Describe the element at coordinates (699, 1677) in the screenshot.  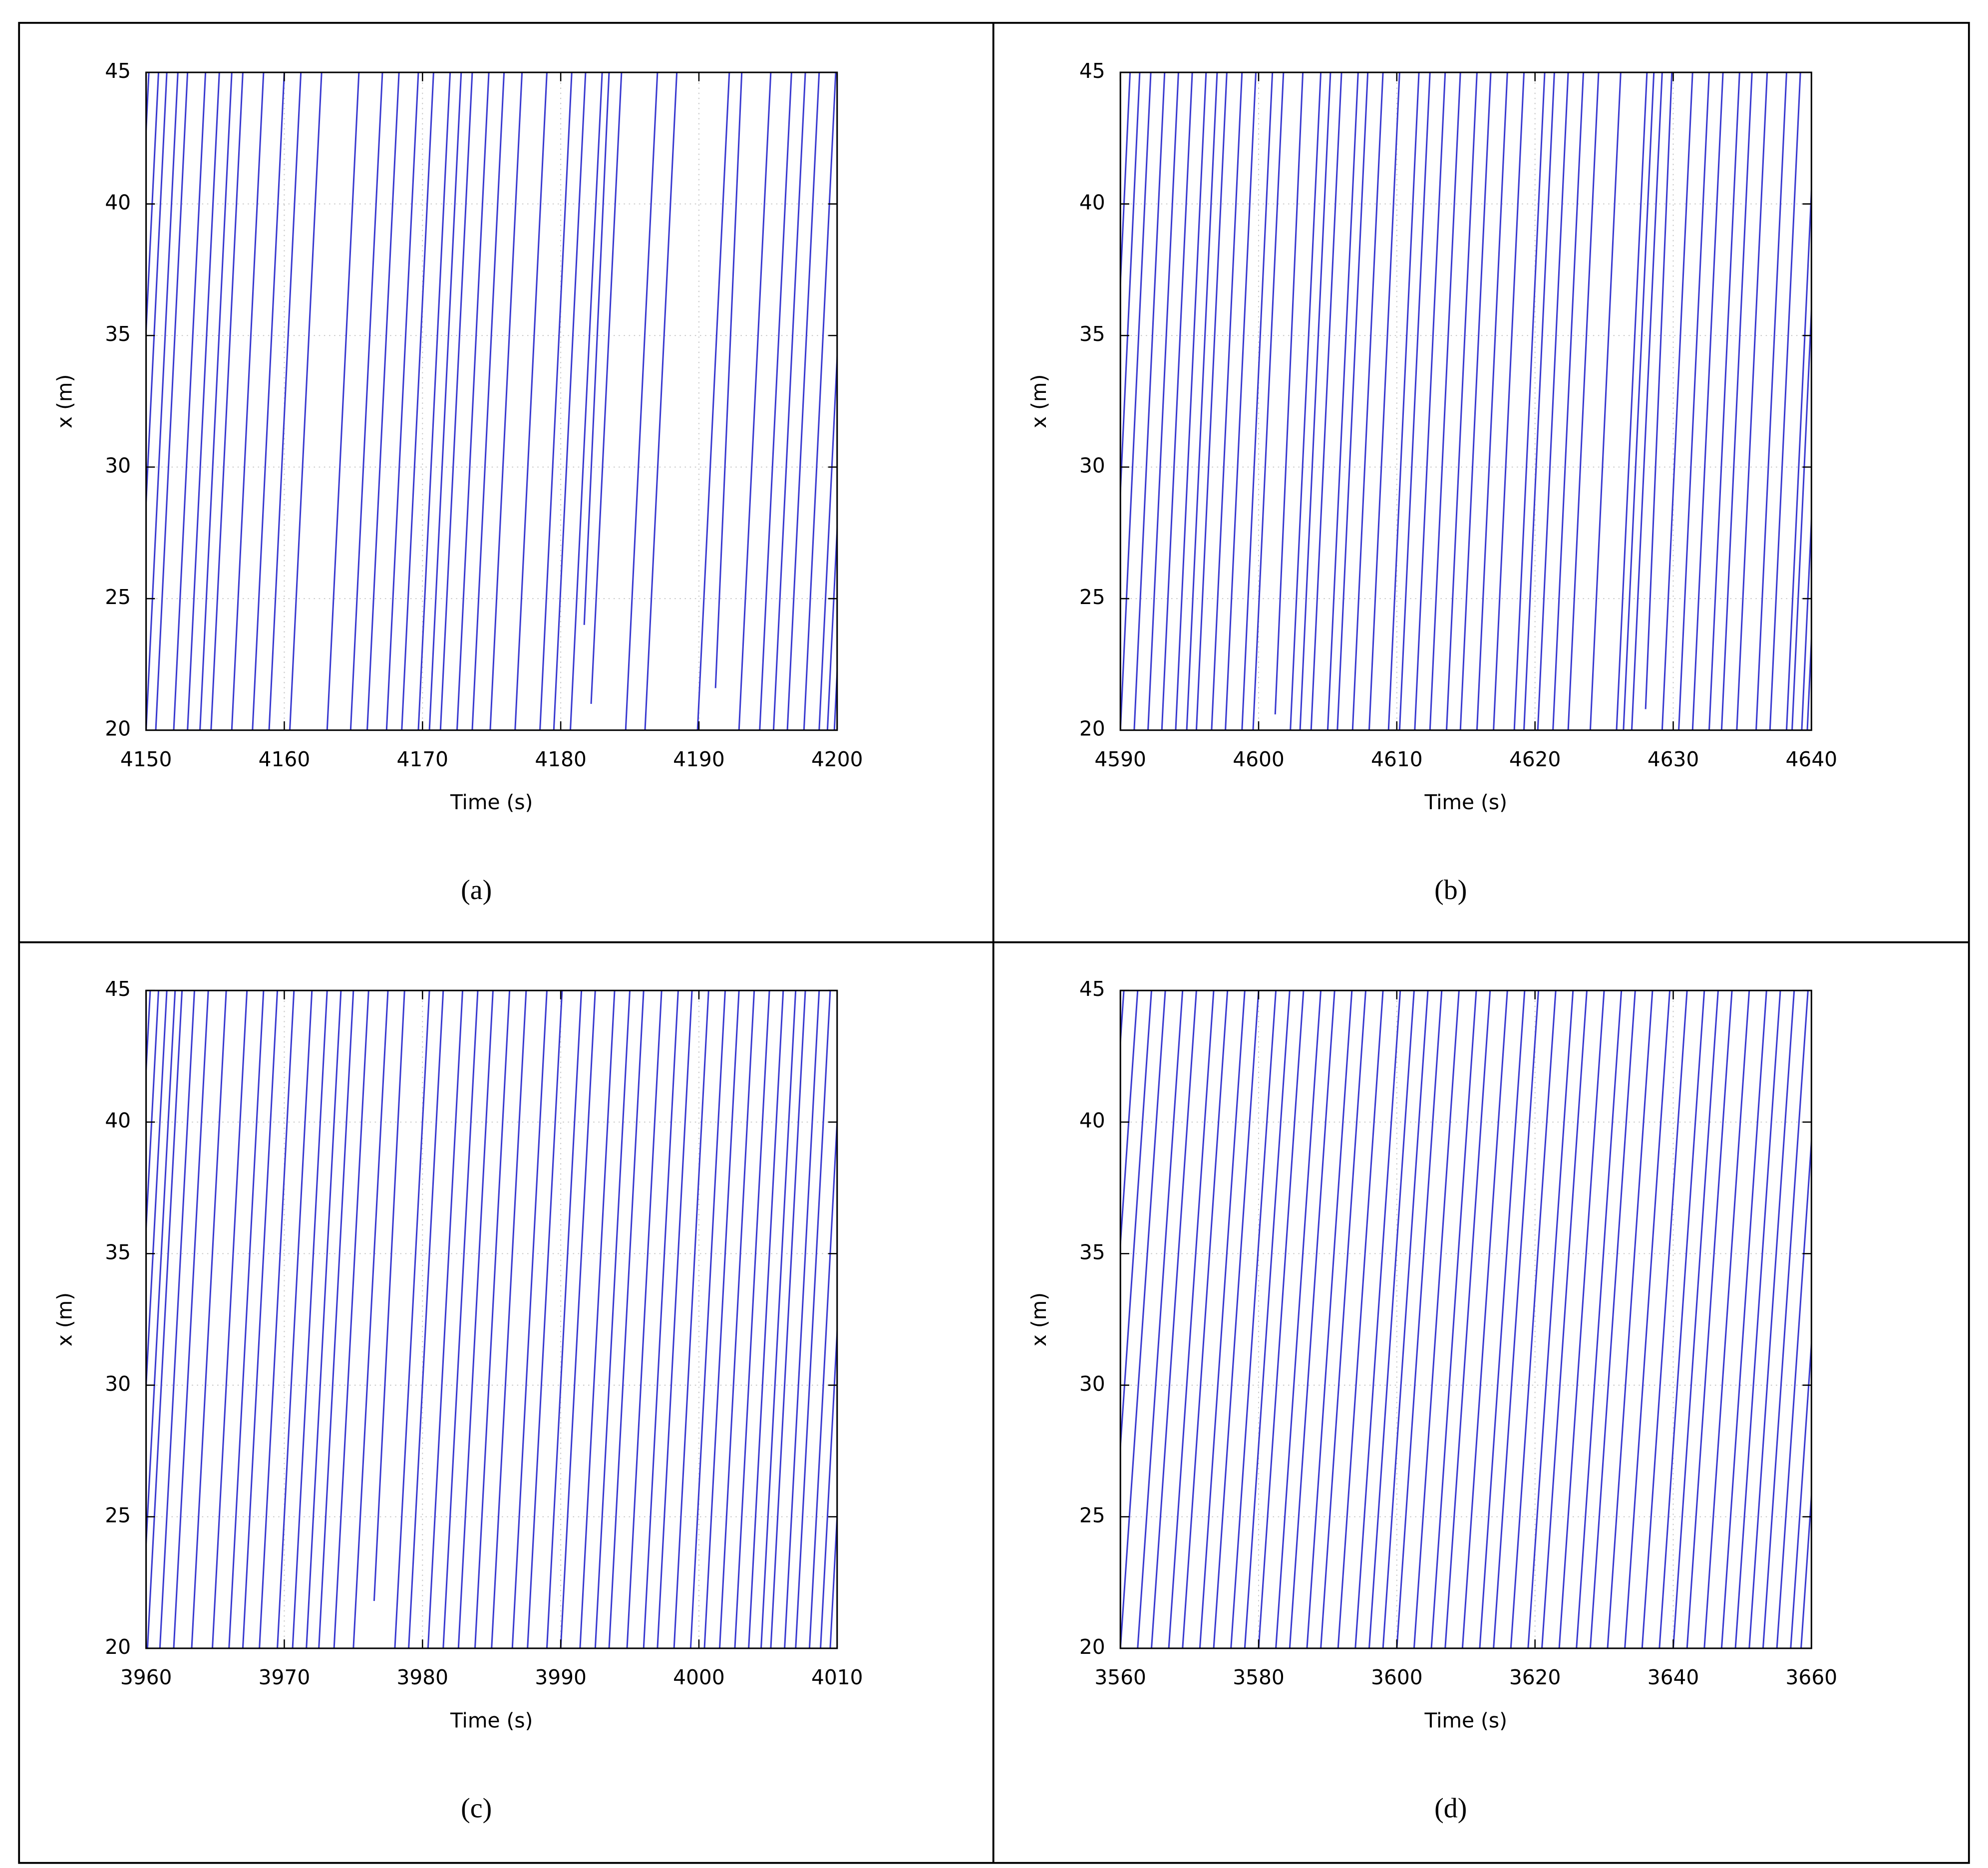
I see `x-tick-label: 4000` at that location.